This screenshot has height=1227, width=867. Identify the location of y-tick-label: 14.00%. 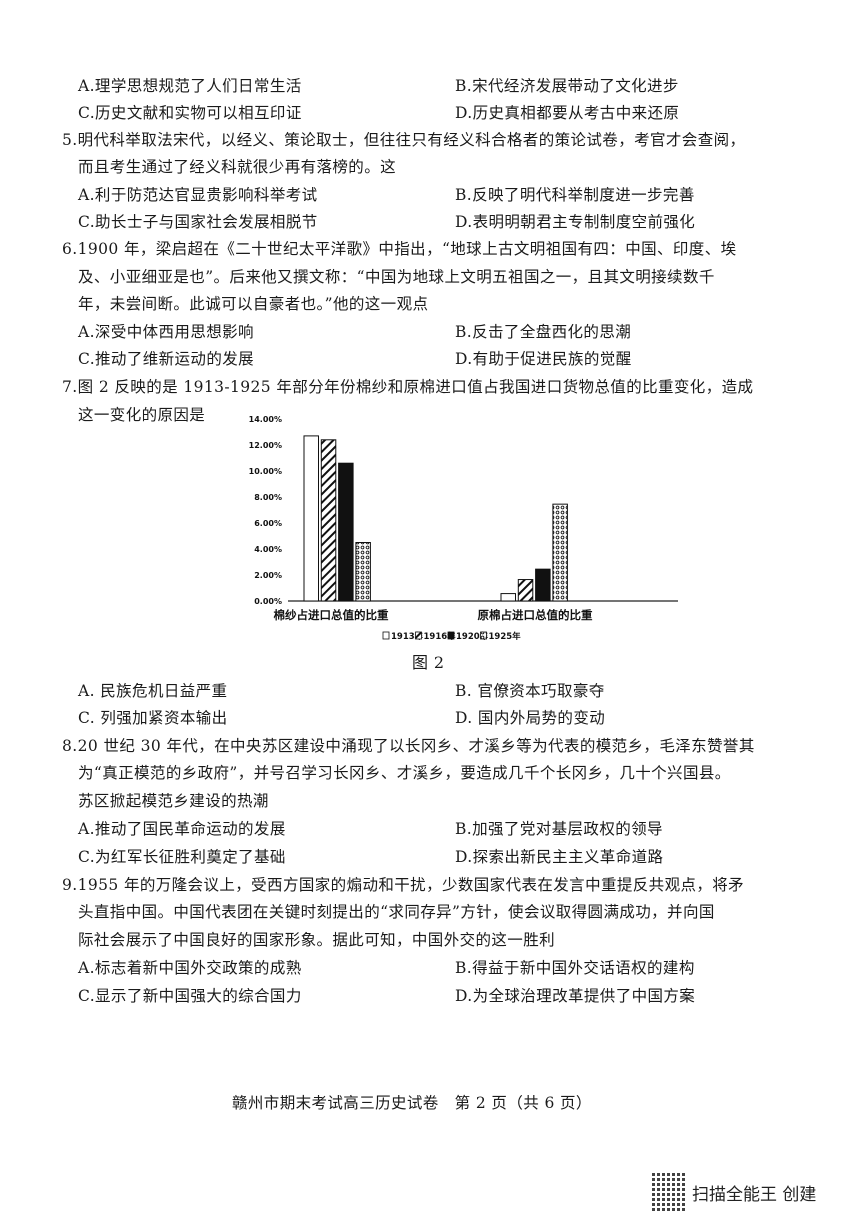
(265, 419).